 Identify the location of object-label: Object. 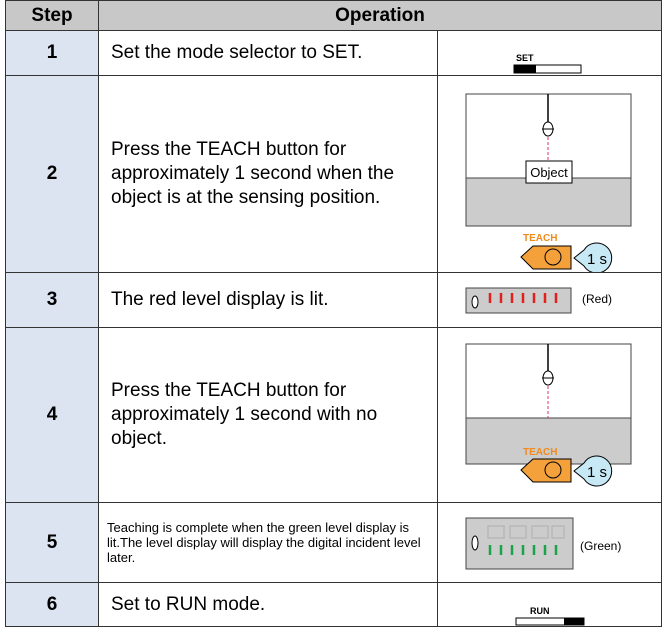
(549, 172).